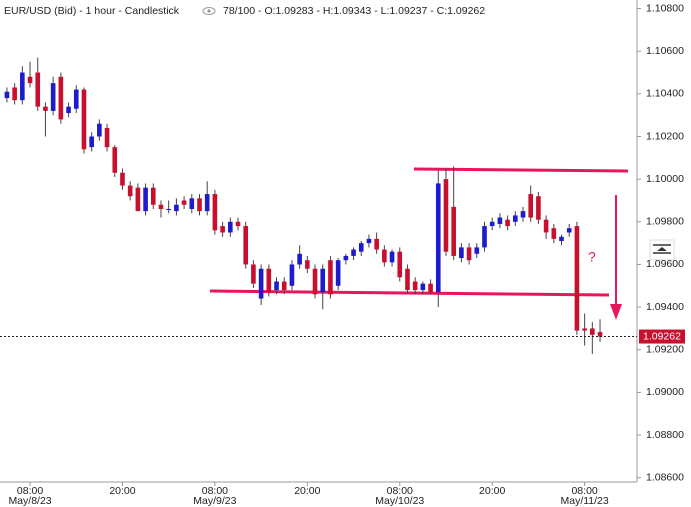 The height and width of the screenshot is (507, 691). I want to click on y-tick-label: 1.10800, so click(665, 8).